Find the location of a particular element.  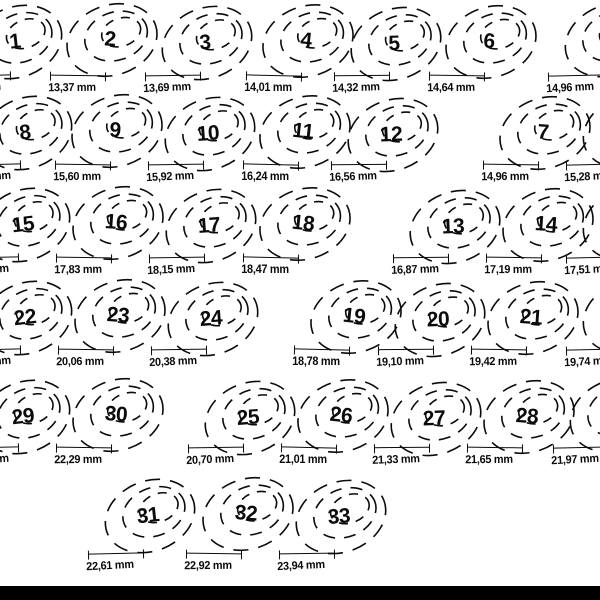

ring-cell: 18 is located at coordinates (305, 223).